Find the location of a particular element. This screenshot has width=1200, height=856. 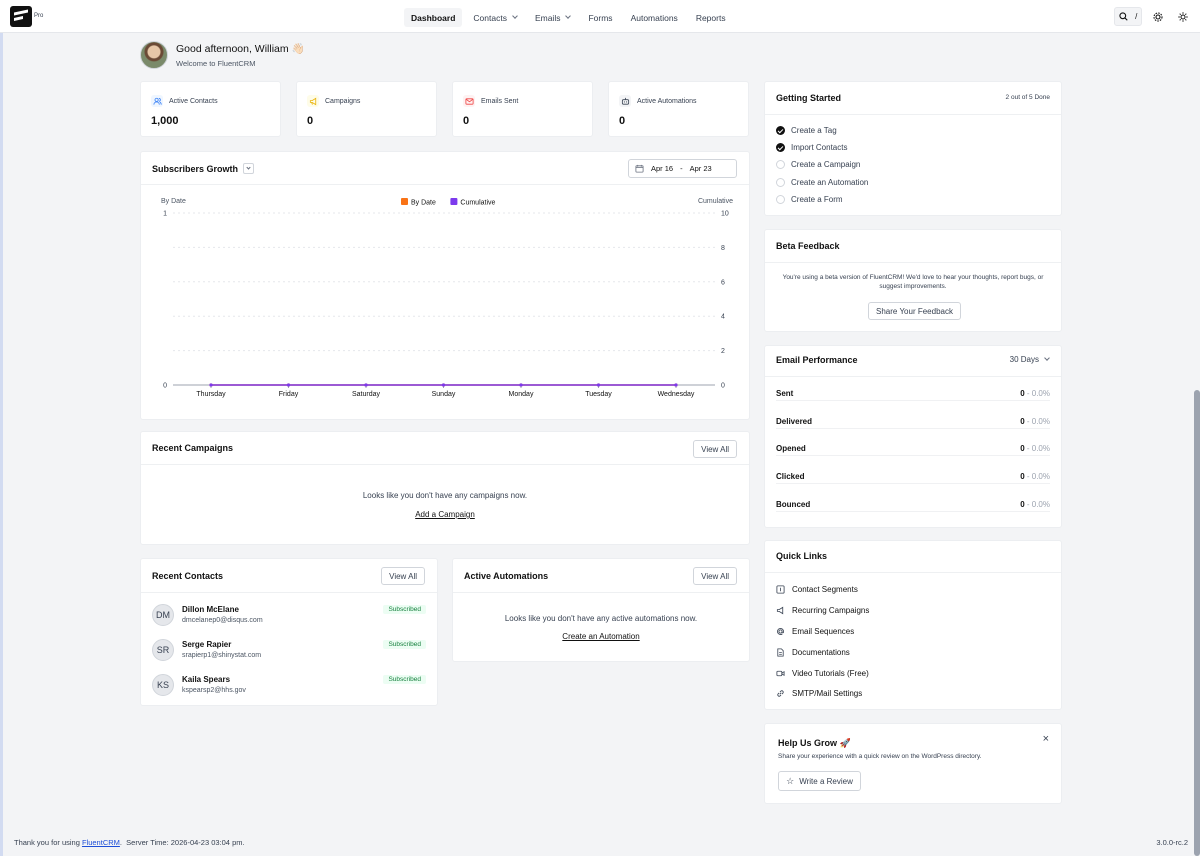

quick-link-email-sequences: Email Sequences is located at coordinates (815, 631).